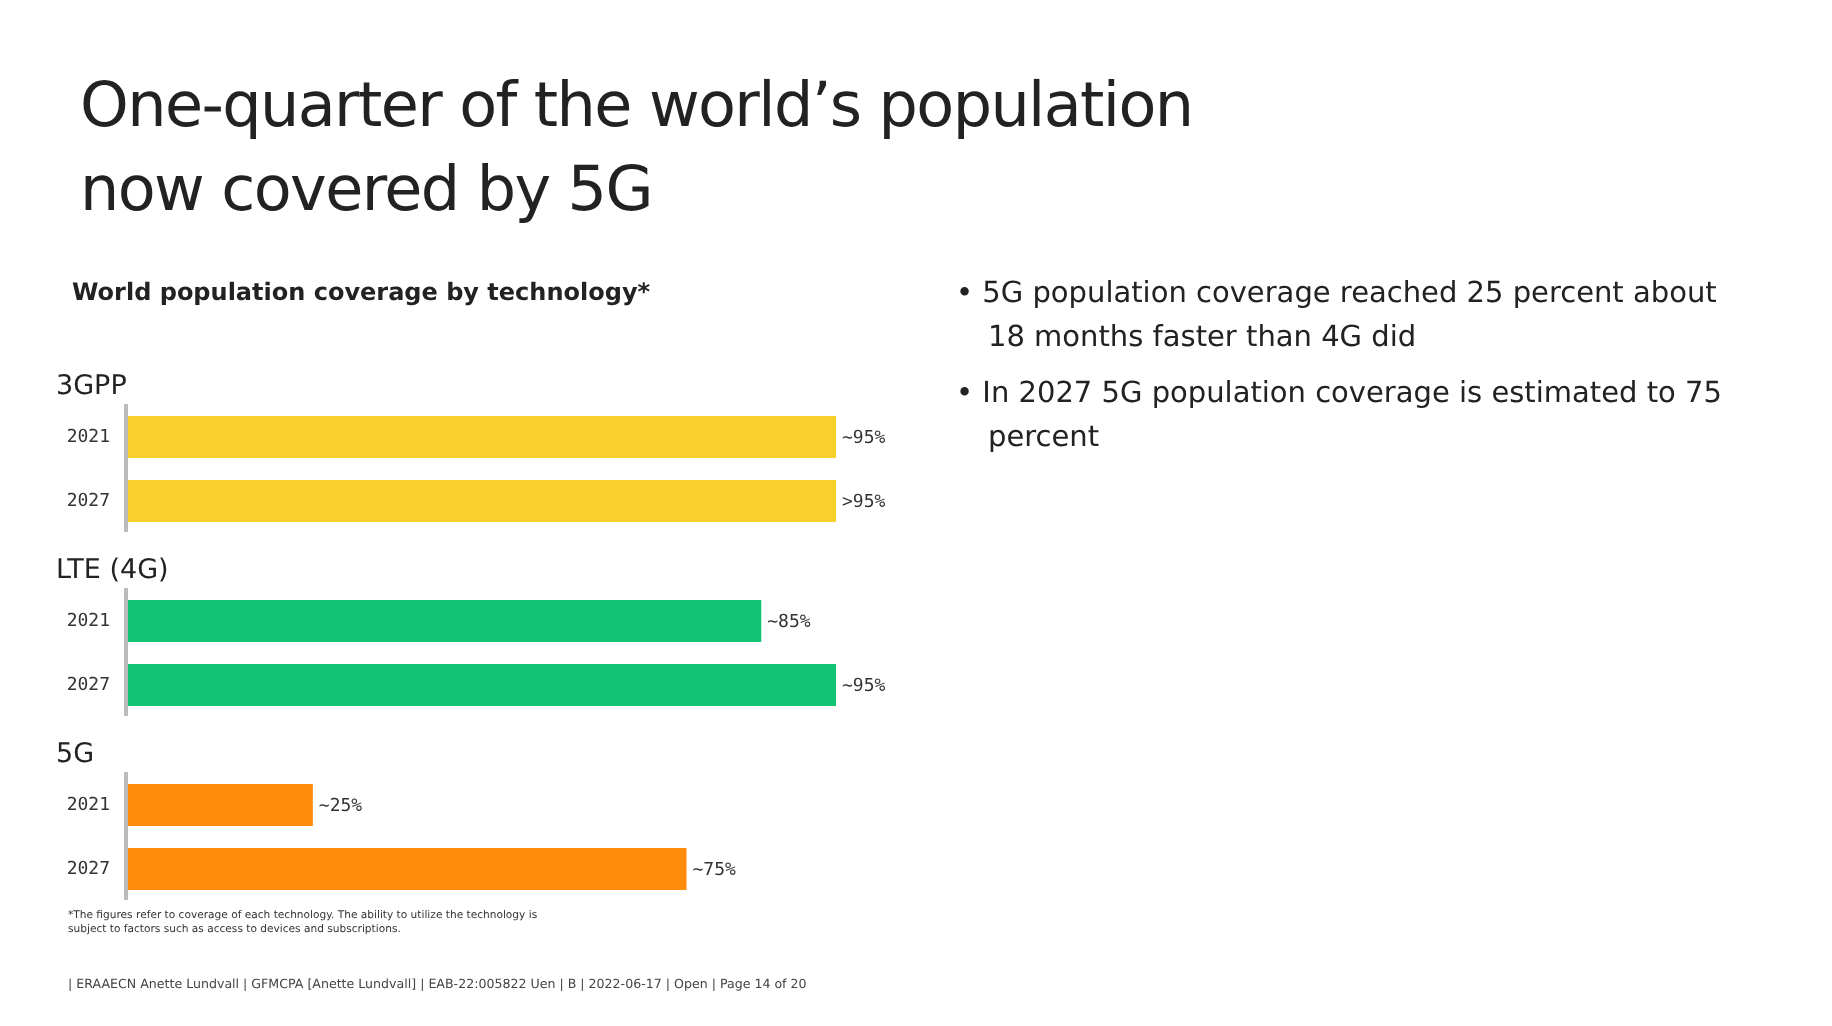 The width and height of the screenshot is (1832, 1026). Describe the element at coordinates (1340, 417) in the screenshot. I see `text: • In 2027 5G population coverage is estimated to 75 percent` at that location.